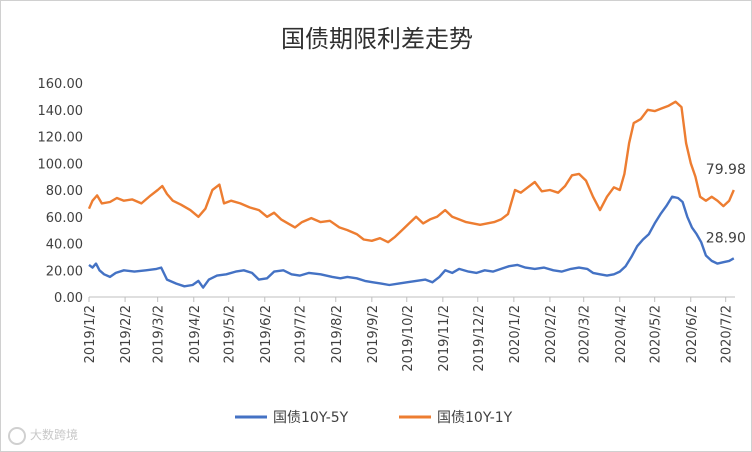 Image resolution: width=752 pixels, height=452 pixels. Describe the element at coordinates (726, 170) in the screenshot. I see `end-value-label-1: 79.98` at that location.